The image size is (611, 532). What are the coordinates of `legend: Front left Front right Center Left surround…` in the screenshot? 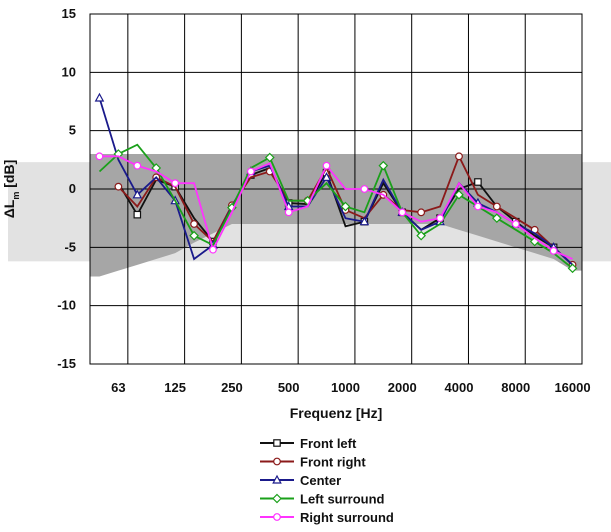 It's located at (327, 480).